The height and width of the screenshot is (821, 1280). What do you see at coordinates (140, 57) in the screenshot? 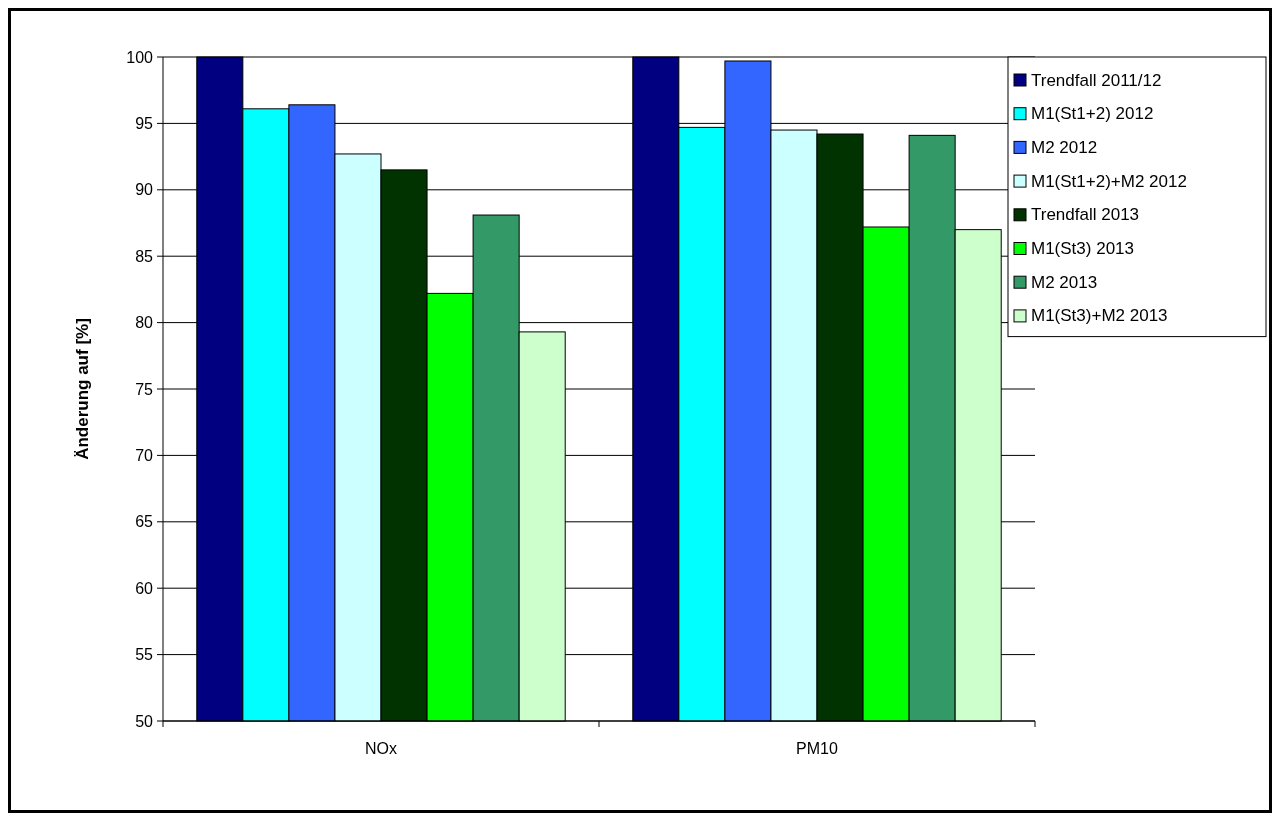
I see `y-tick-label: 100` at bounding box center [140, 57].